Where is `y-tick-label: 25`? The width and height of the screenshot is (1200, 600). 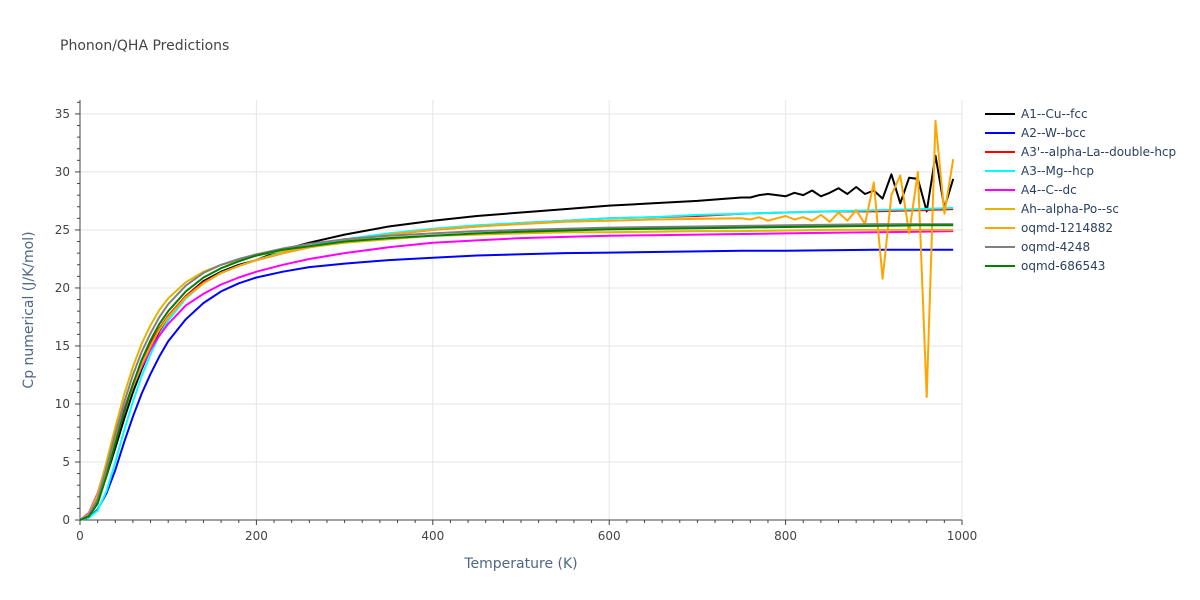
y-tick-label: 25 is located at coordinates (62, 230).